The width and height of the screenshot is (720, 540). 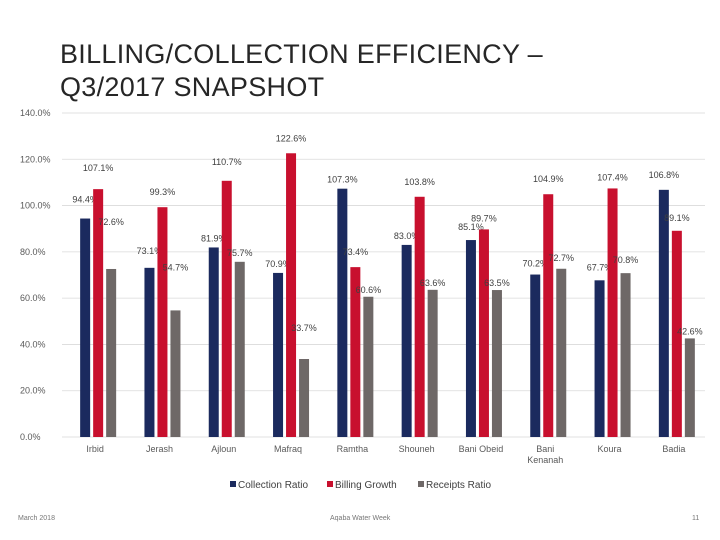 What do you see at coordinates (85, 200) in the screenshot?
I see `data-label-collection-ratio-0: 94.4%` at bounding box center [85, 200].